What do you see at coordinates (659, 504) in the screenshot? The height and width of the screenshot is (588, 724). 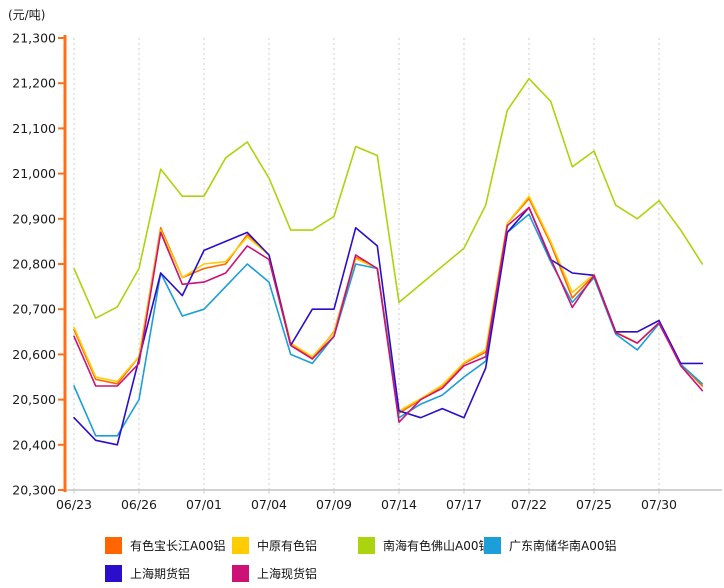 I see `x-axis-tick-label: 07/30` at bounding box center [659, 504].